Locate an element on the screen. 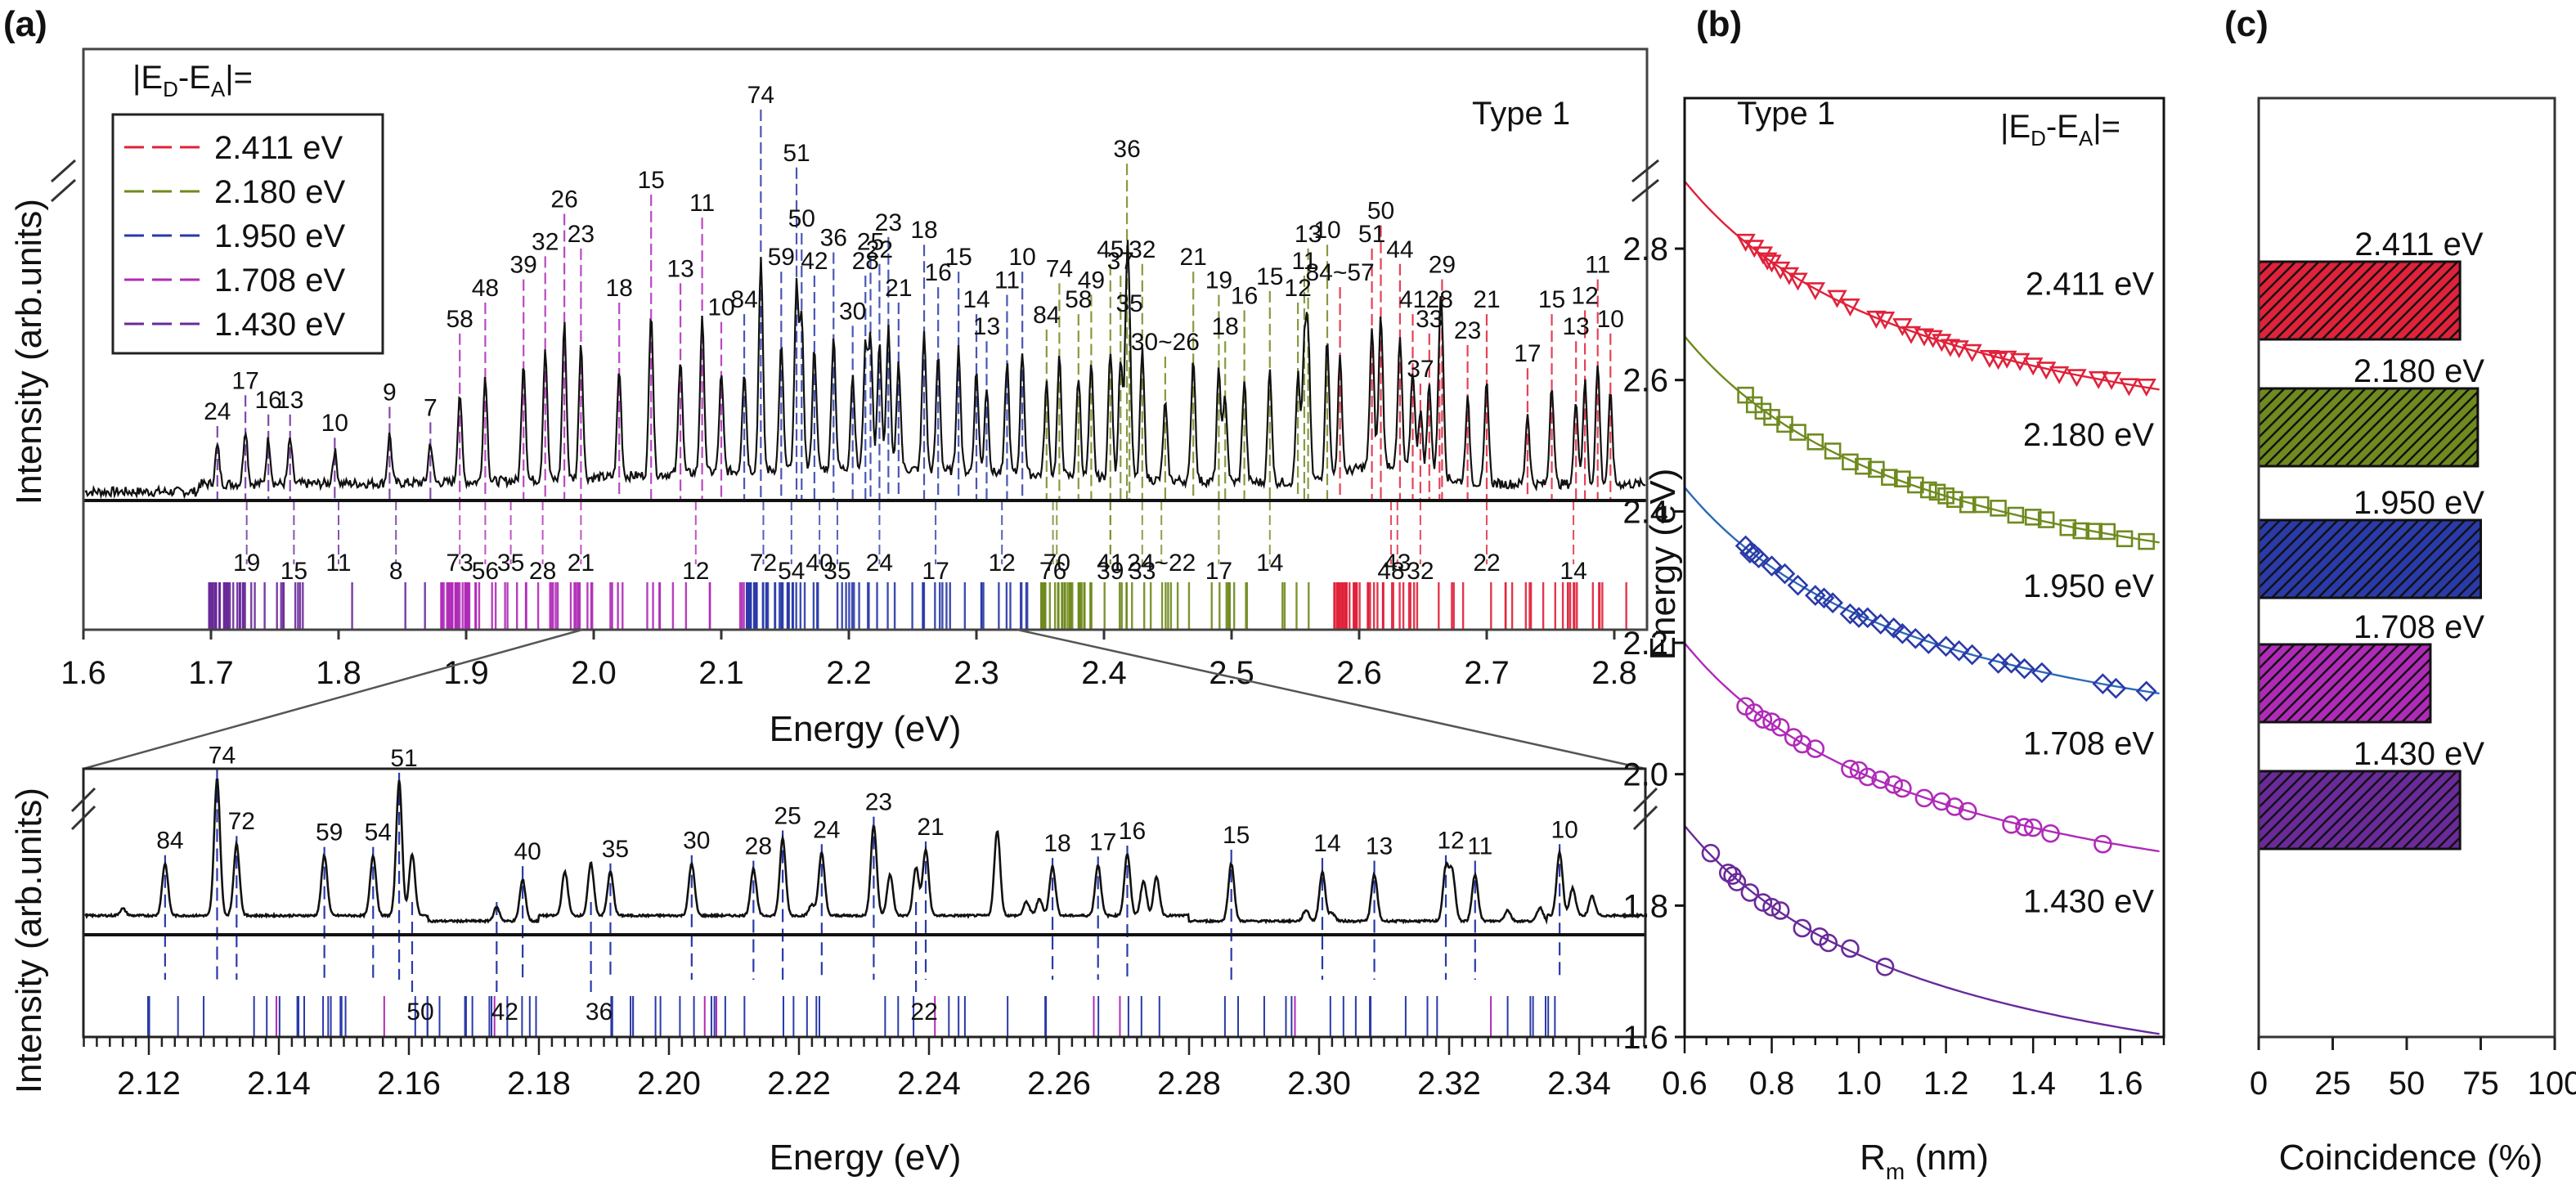  peak-label-below: 73 is located at coordinates (460, 563).